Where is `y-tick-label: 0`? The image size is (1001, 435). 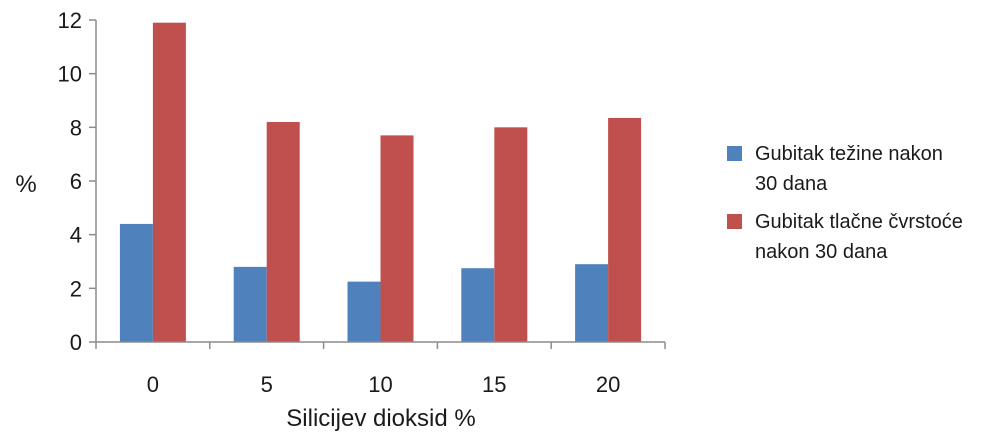 y-tick-label: 0 is located at coordinates (76, 342).